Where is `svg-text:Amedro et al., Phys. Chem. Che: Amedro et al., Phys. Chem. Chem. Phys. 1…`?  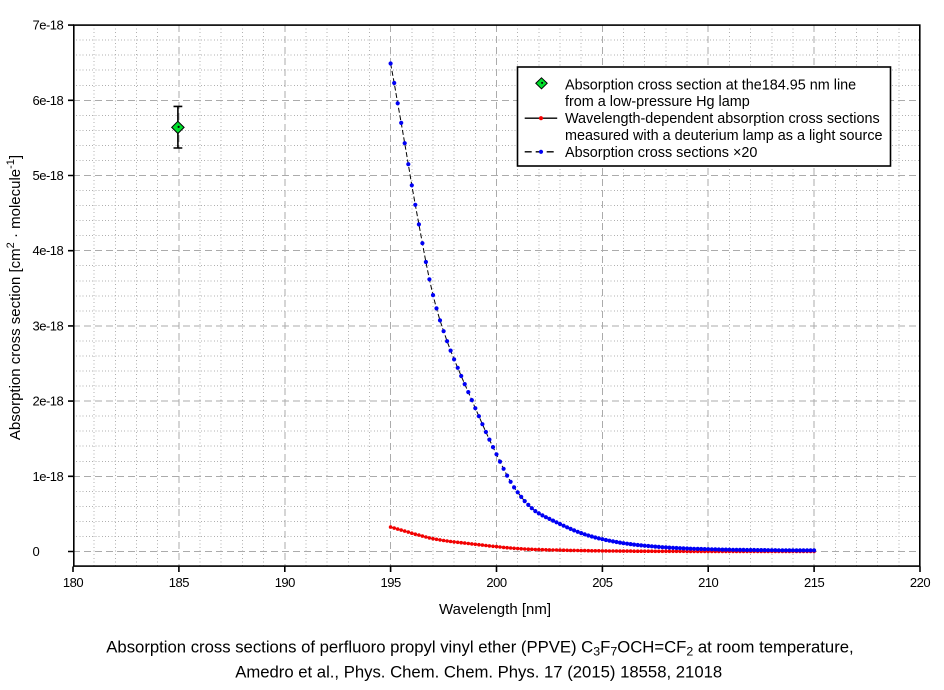
svg-text:Amedro et al., Phys. Chem. Che: Amedro et al., Phys. Chem. Chem. Phys. 1… is located at coordinates (478, 672).